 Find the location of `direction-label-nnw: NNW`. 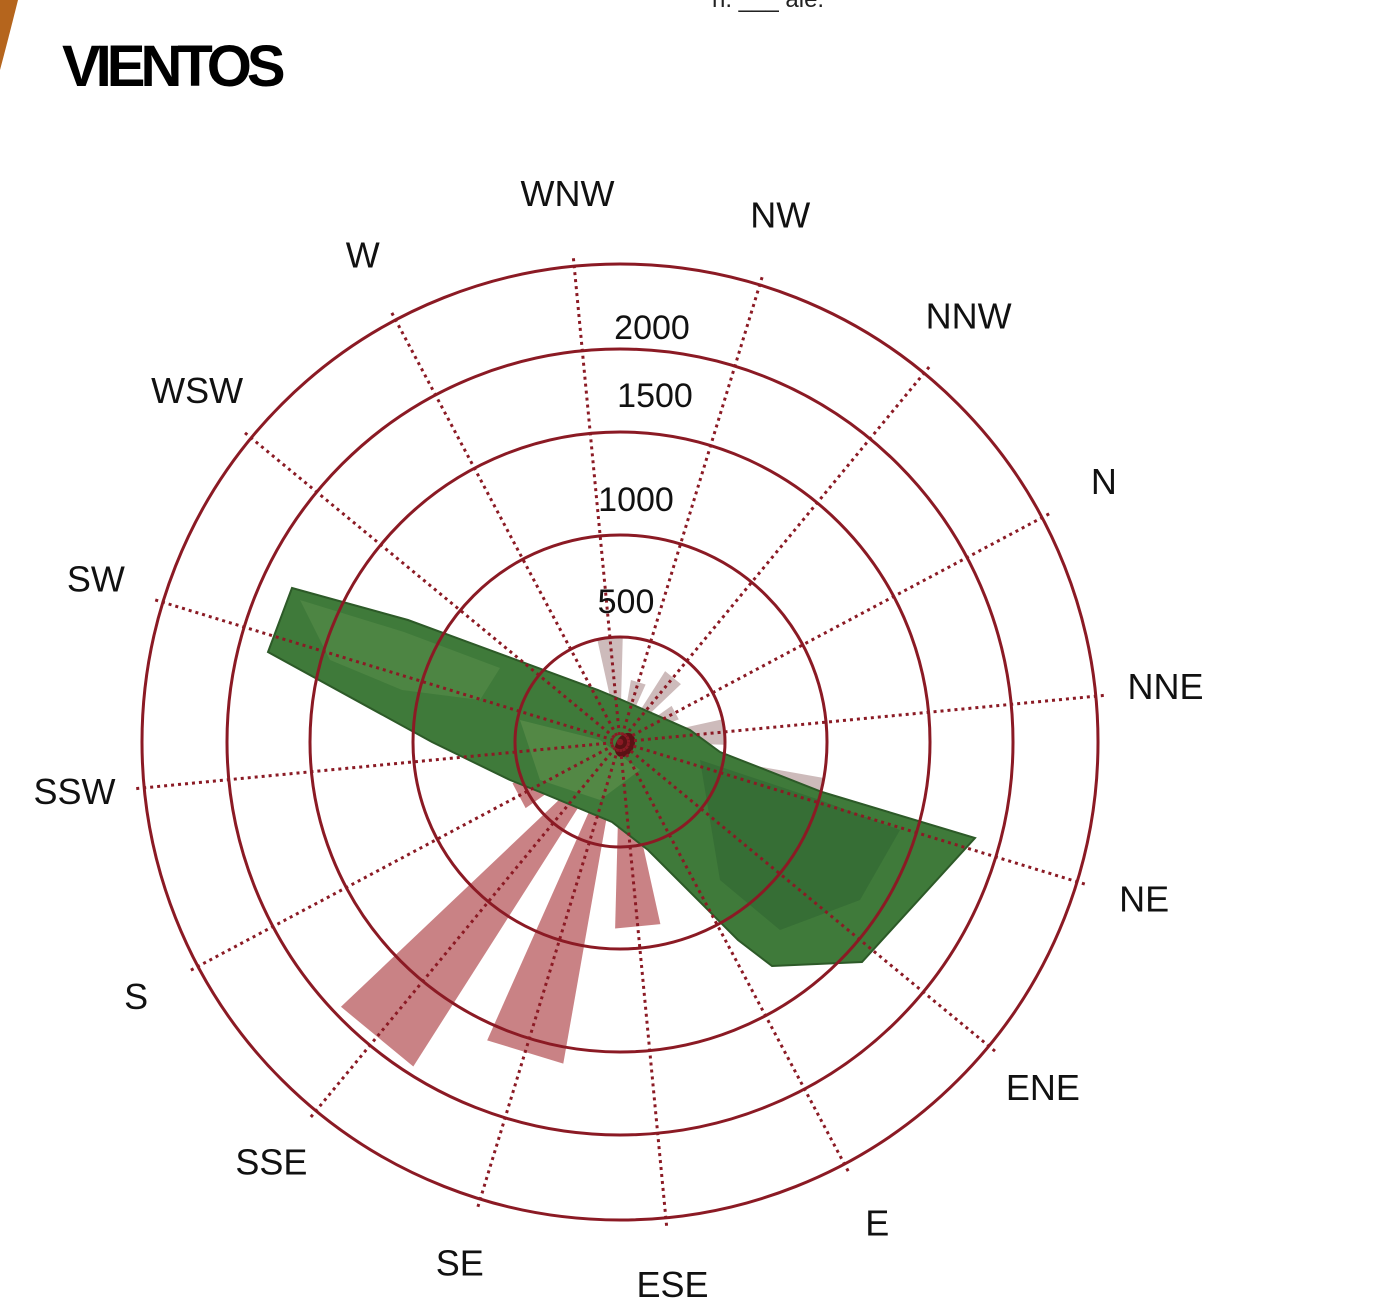

direction-label-nnw: NNW is located at coordinates (969, 316).